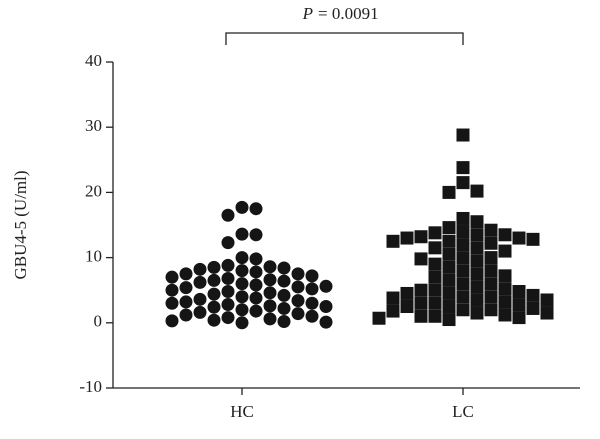 This screenshot has width=600, height=439. What do you see at coordinates (20, 224) in the screenshot?
I see `y-axis-label: GBU4-5 (U/ml)` at bounding box center [20, 224].